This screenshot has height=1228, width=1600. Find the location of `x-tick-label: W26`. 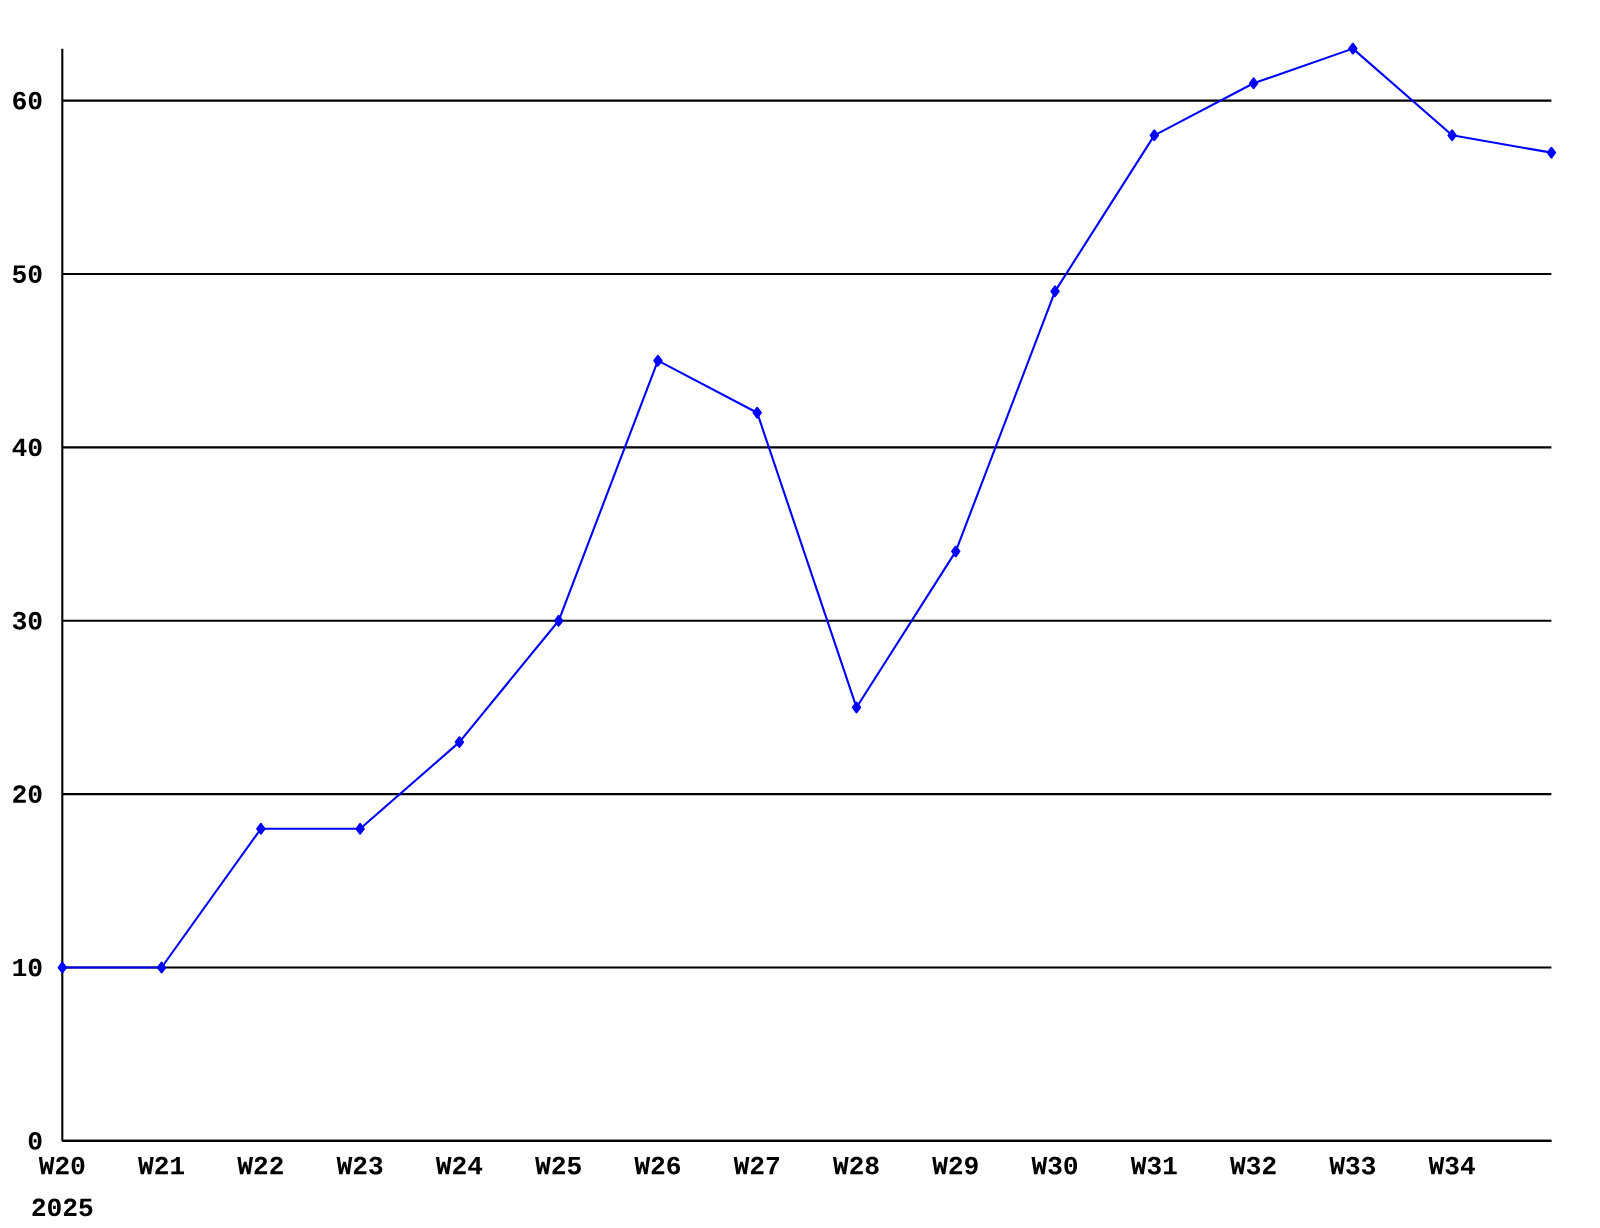

x-tick-label: W26 is located at coordinates (657, 1165).